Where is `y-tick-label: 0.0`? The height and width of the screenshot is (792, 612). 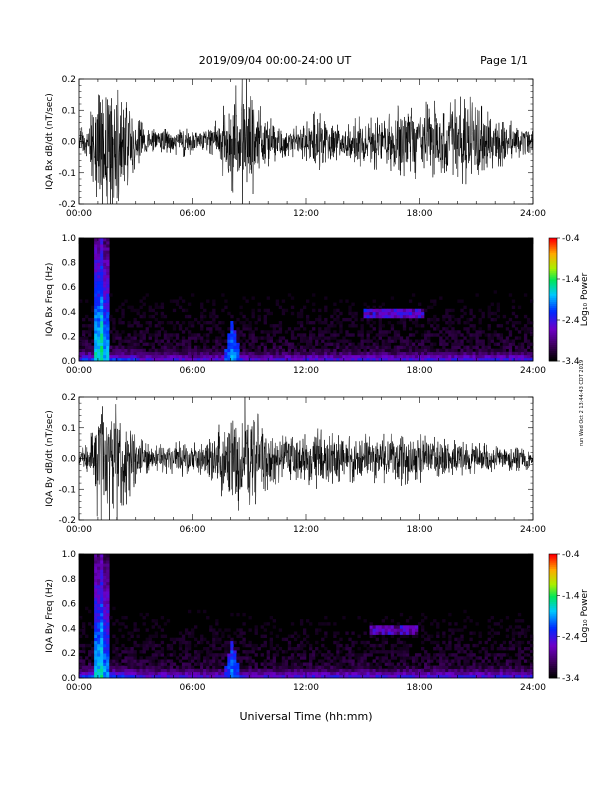
y-tick-label: 0.0 is located at coordinates (69, 460).